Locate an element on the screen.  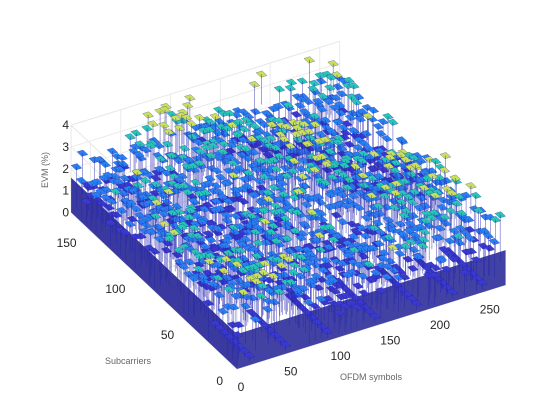
z-tick-label: 4 is located at coordinates (65, 125).